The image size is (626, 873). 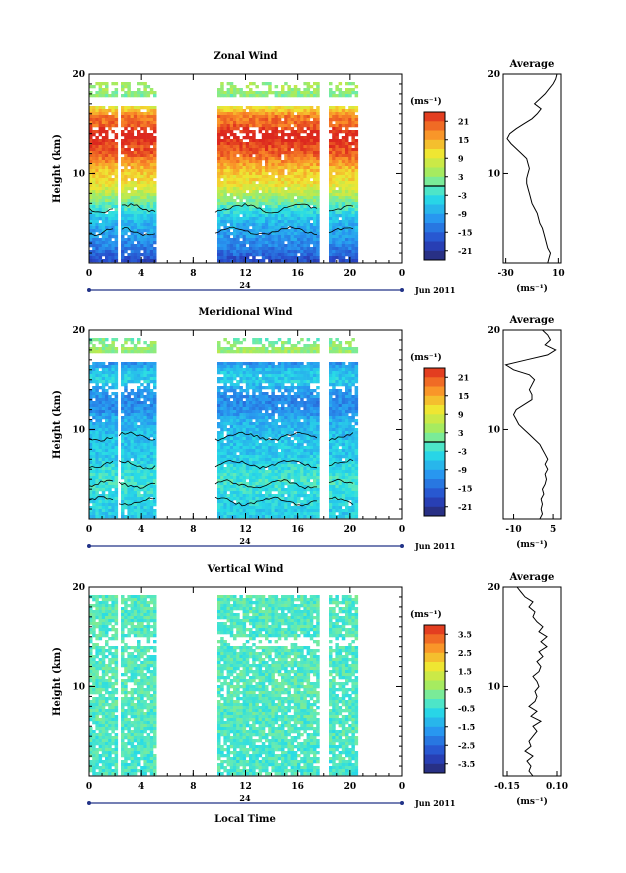 I want to click on colorbar-unit: (ms⁻¹), so click(x=426, y=101).